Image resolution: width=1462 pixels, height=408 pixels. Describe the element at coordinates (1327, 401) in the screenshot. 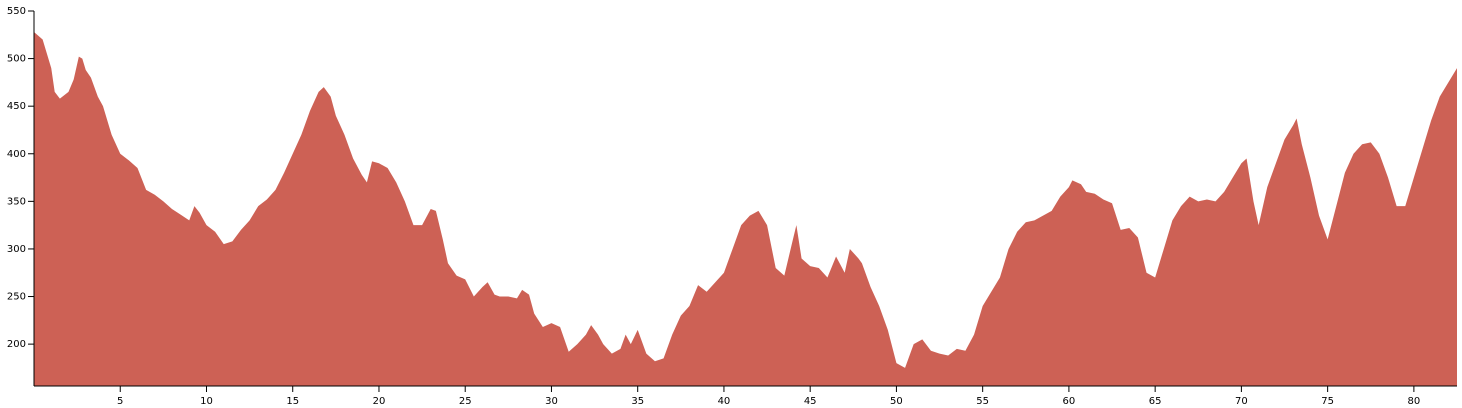

I see `x-tick-label: 75` at that location.